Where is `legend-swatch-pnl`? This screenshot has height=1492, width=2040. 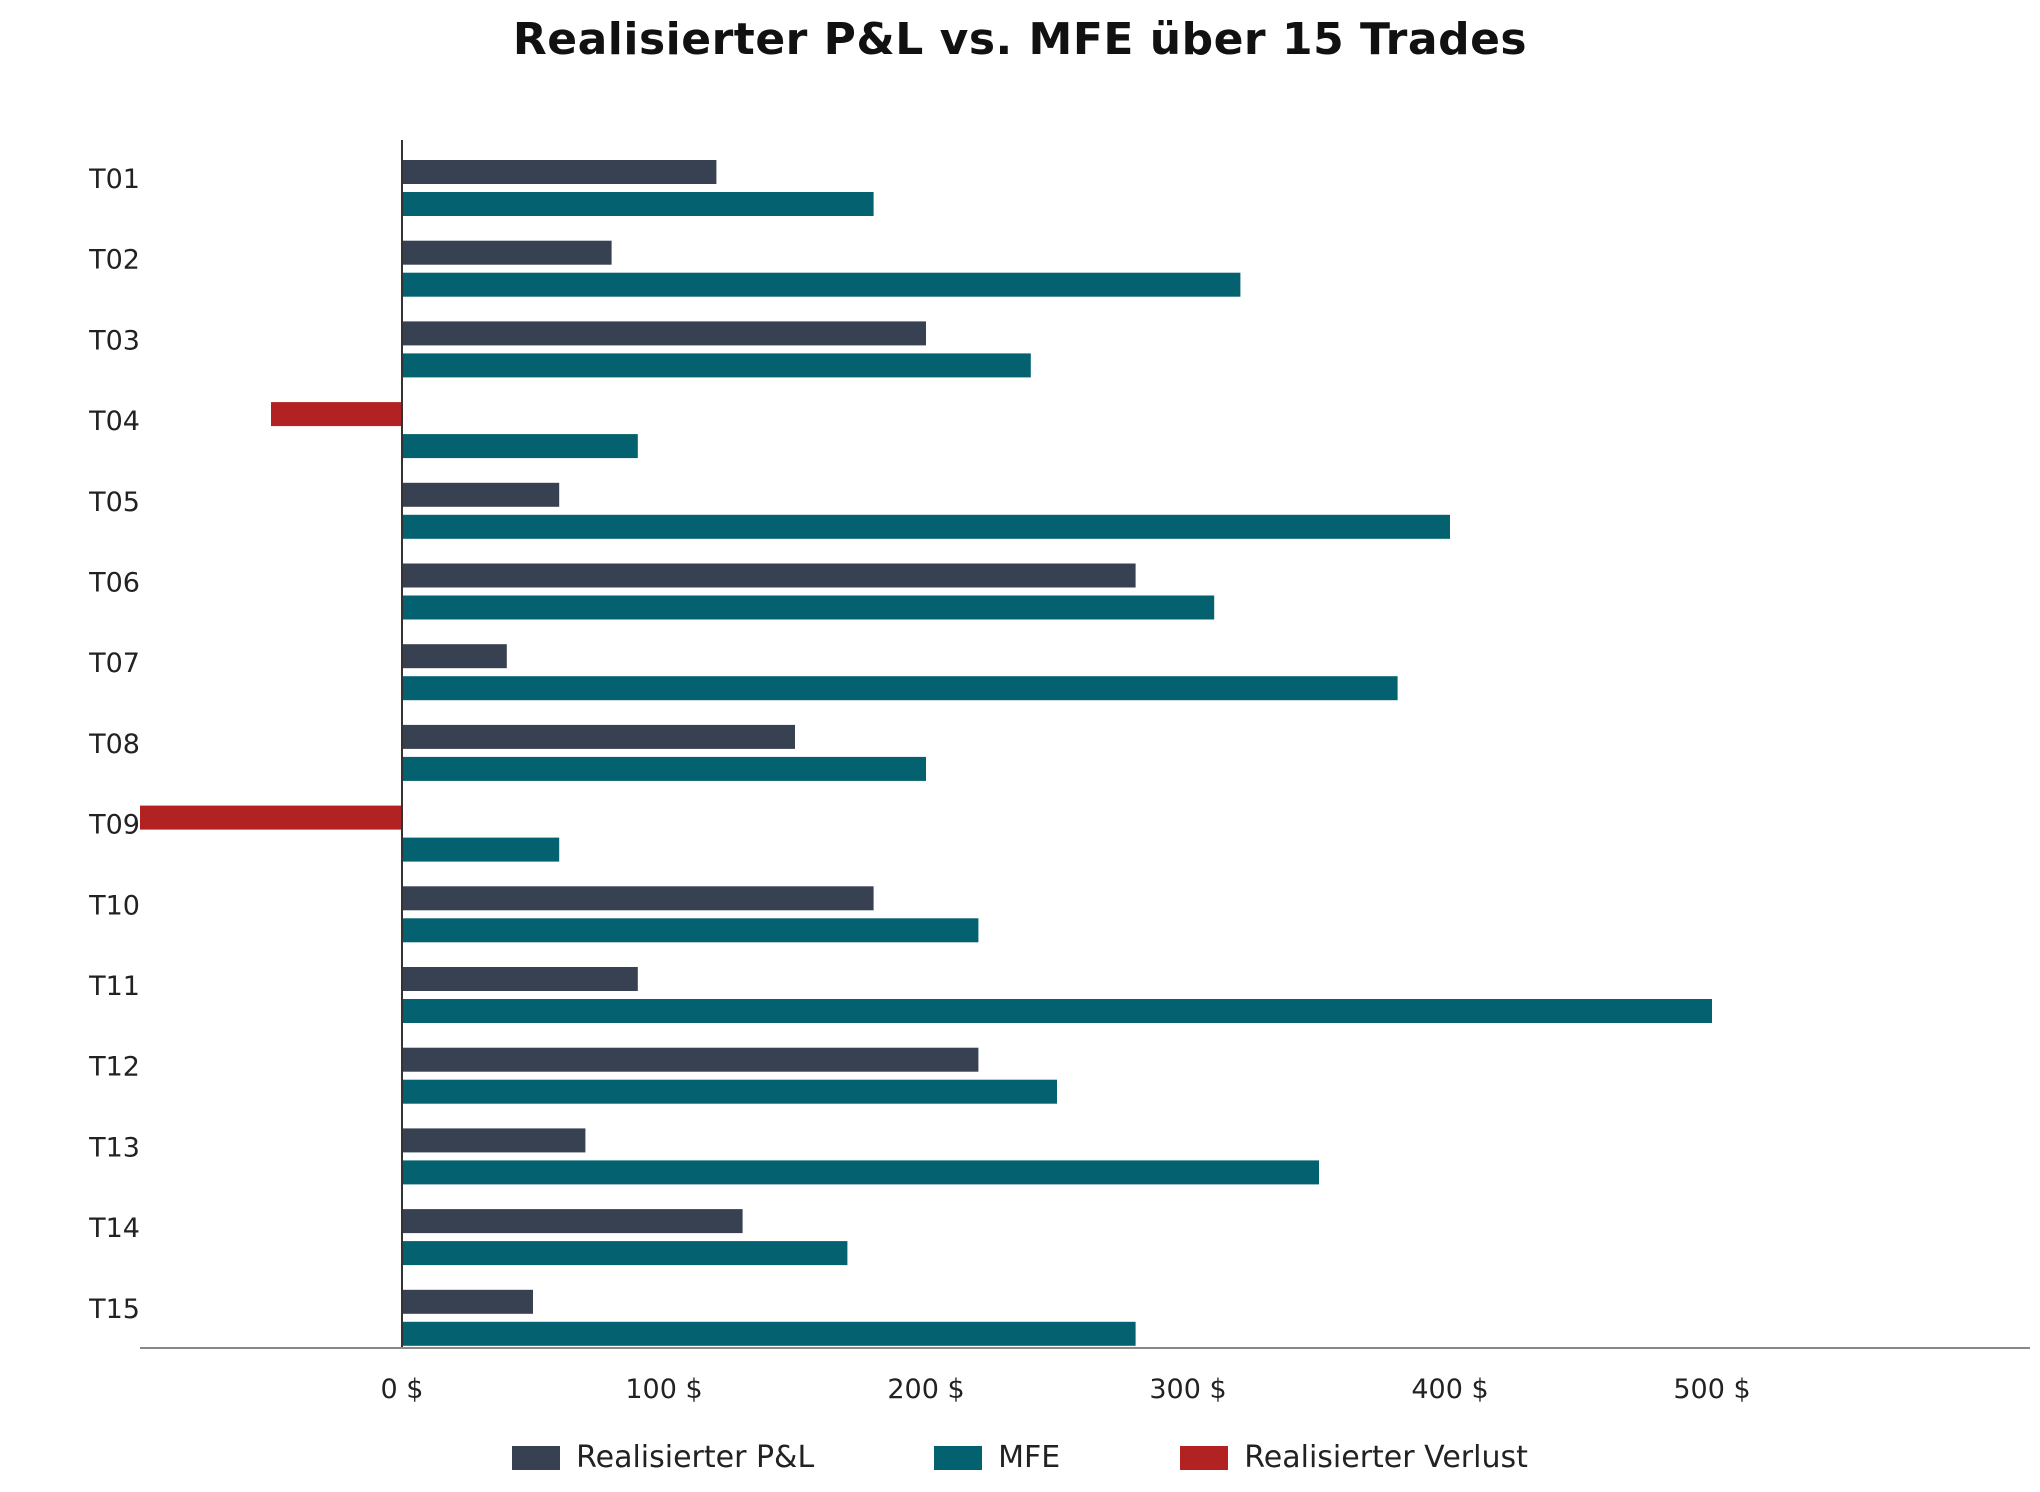
legend-swatch-pnl is located at coordinates (536, 1457).